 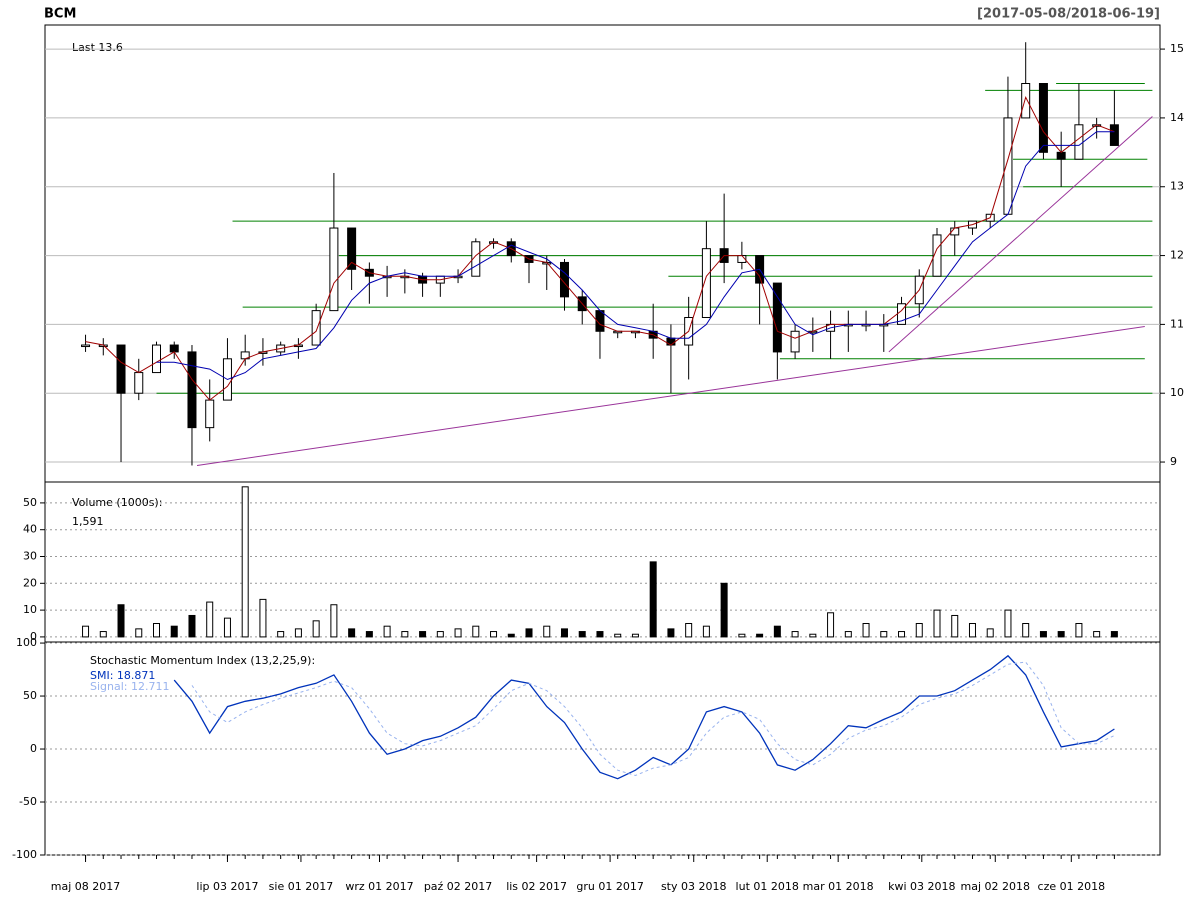 I want to click on x-tick-label: lut 01 2018, so click(x=767, y=886).